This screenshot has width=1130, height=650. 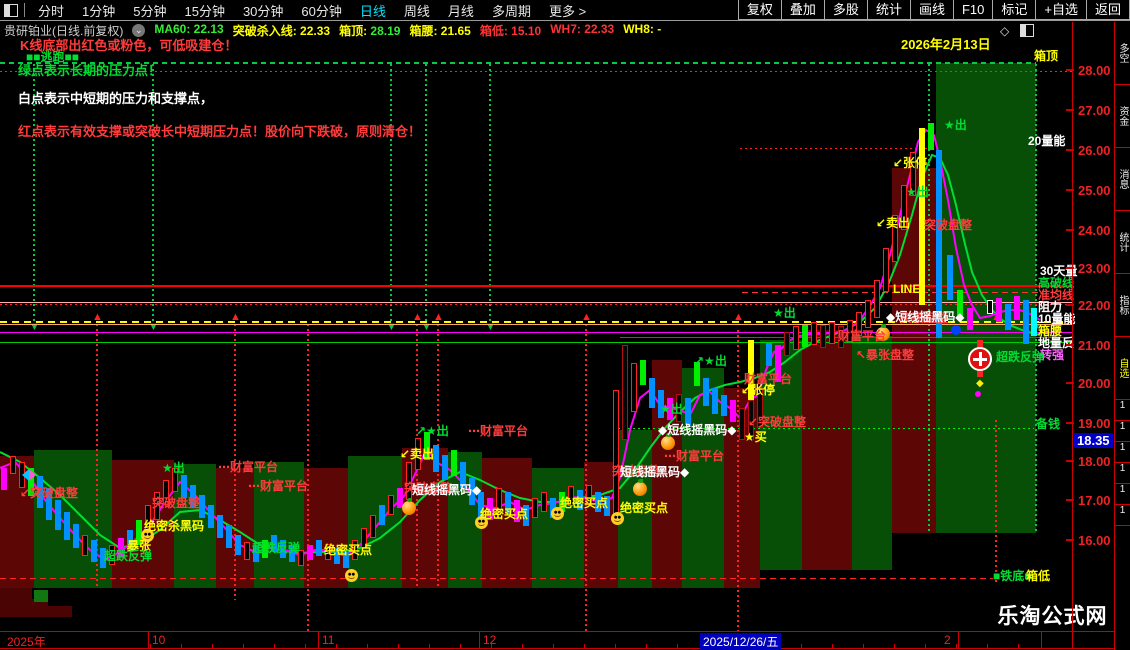 I want to click on menu-item-5分钟: 5分钟, so click(x=150, y=11).